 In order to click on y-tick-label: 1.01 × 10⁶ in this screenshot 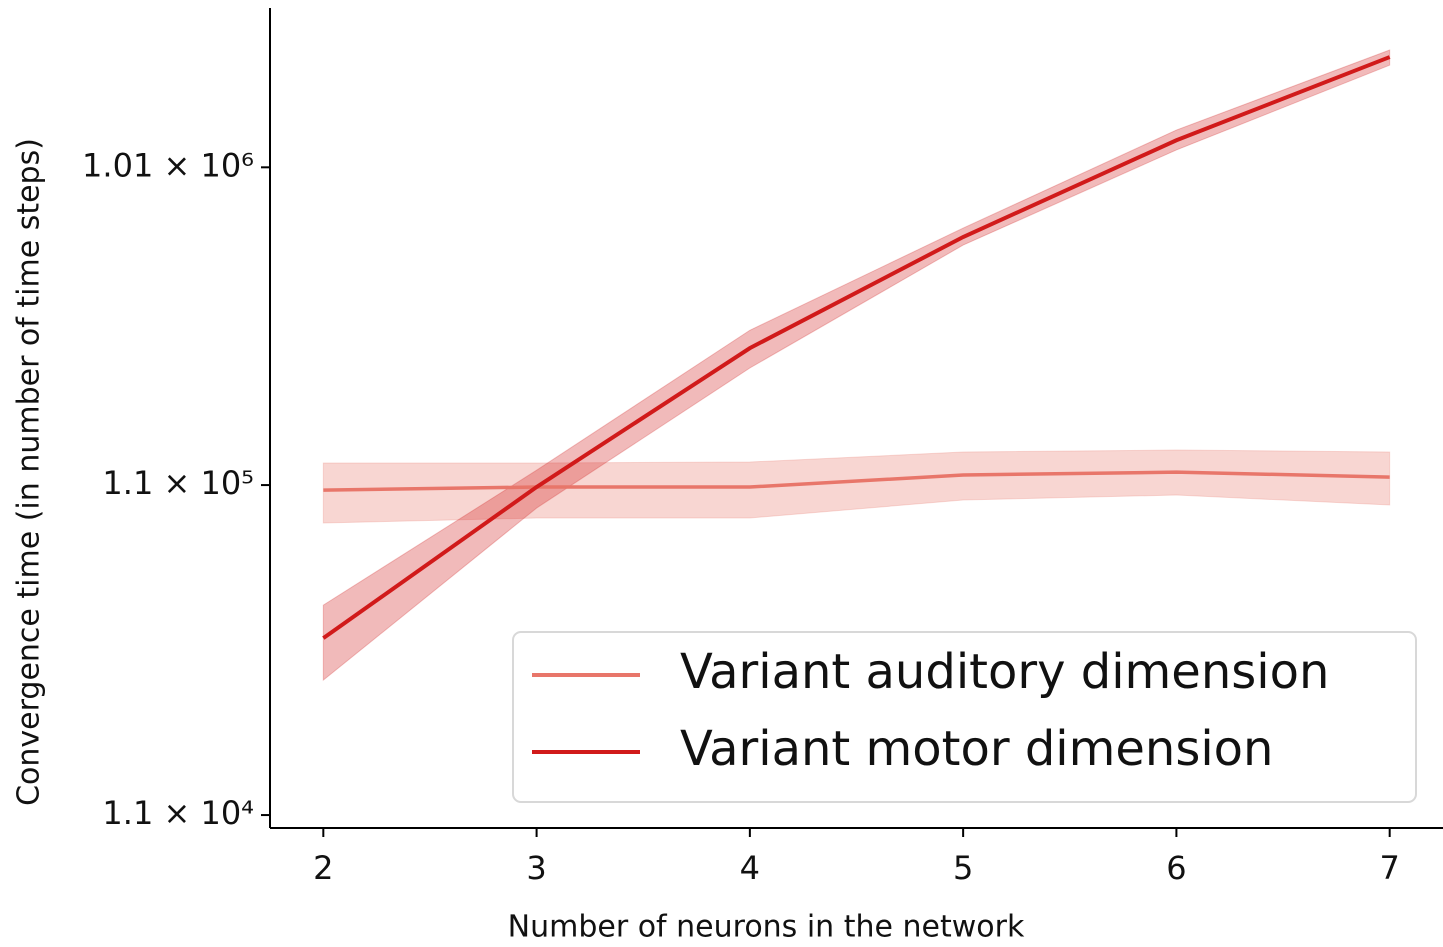, I will do `click(168, 165)`.